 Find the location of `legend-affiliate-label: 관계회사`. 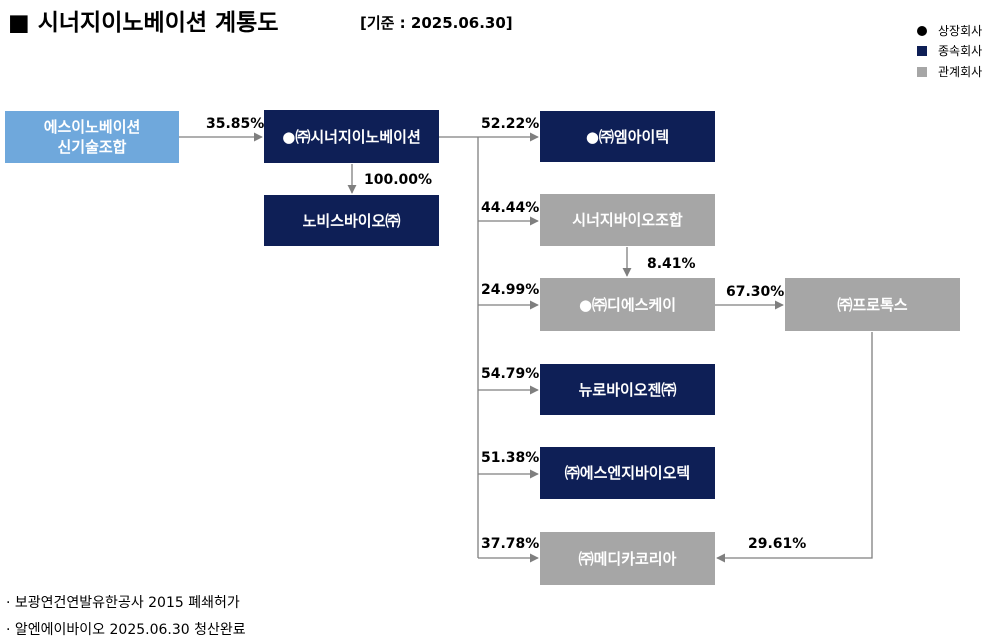

legend-affiliate-label: 관계회사 is located at coordinates (960, 72).